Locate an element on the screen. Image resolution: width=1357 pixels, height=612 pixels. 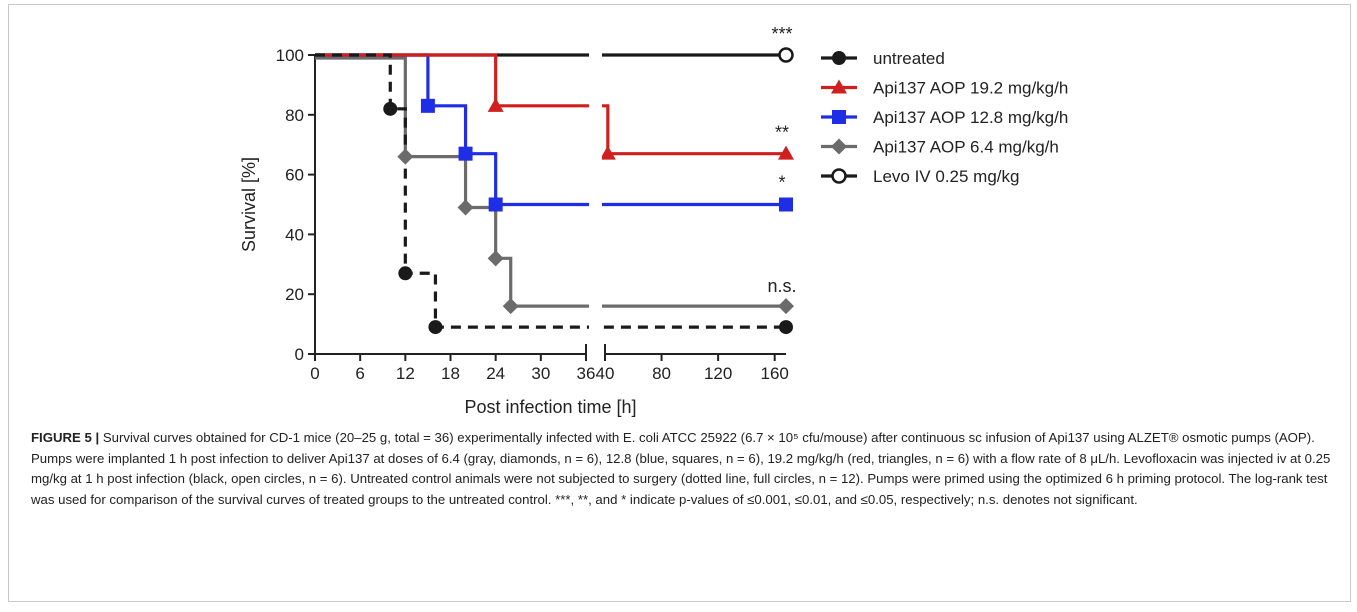
y-tick-label: 60 is located at coordinates (294, 175).